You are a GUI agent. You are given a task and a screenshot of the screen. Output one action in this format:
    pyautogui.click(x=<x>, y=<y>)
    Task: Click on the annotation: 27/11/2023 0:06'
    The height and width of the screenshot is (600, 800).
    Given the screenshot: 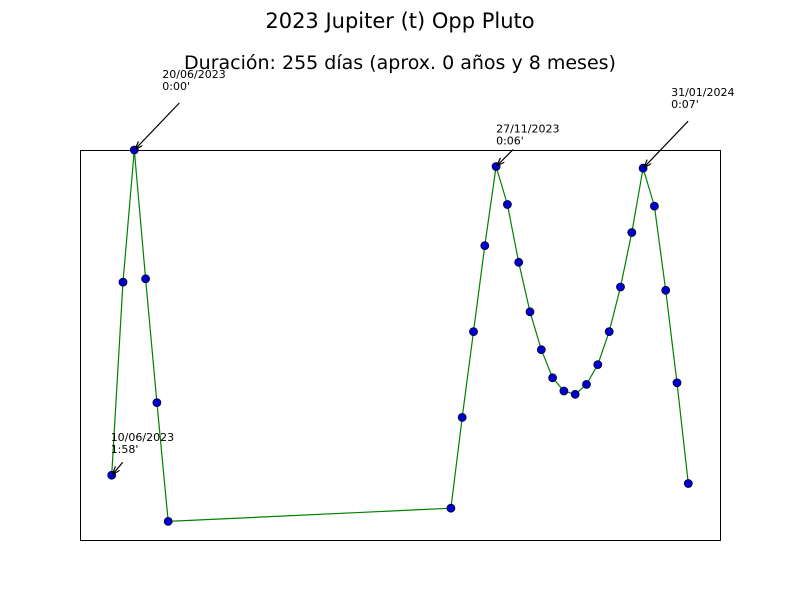 What is the action you would take?
    pyautogui.click(x=528, y=144)
    